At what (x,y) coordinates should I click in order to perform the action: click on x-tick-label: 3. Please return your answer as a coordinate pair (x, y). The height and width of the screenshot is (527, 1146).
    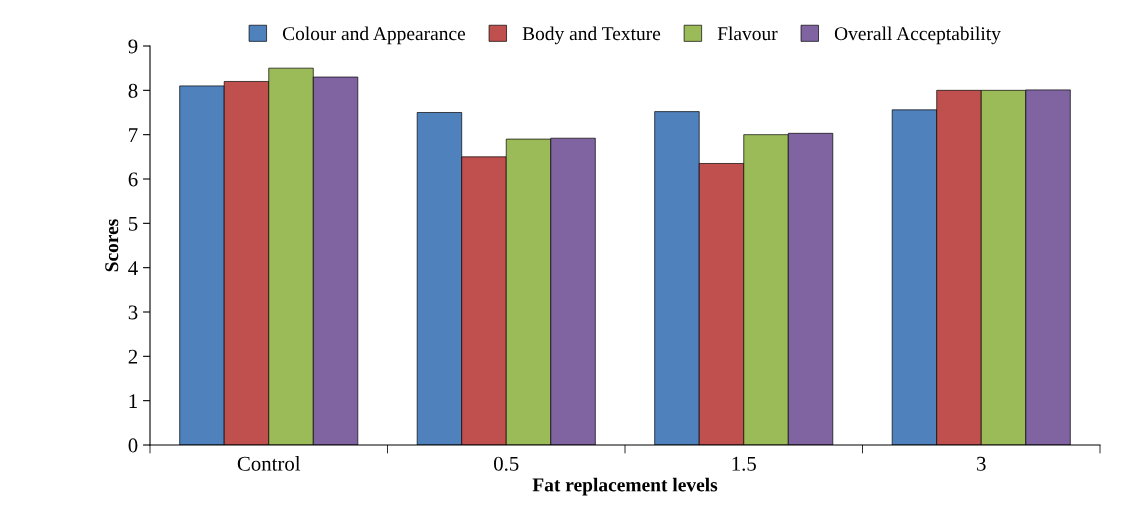
    Looking at the image, I should click on (981, 463).